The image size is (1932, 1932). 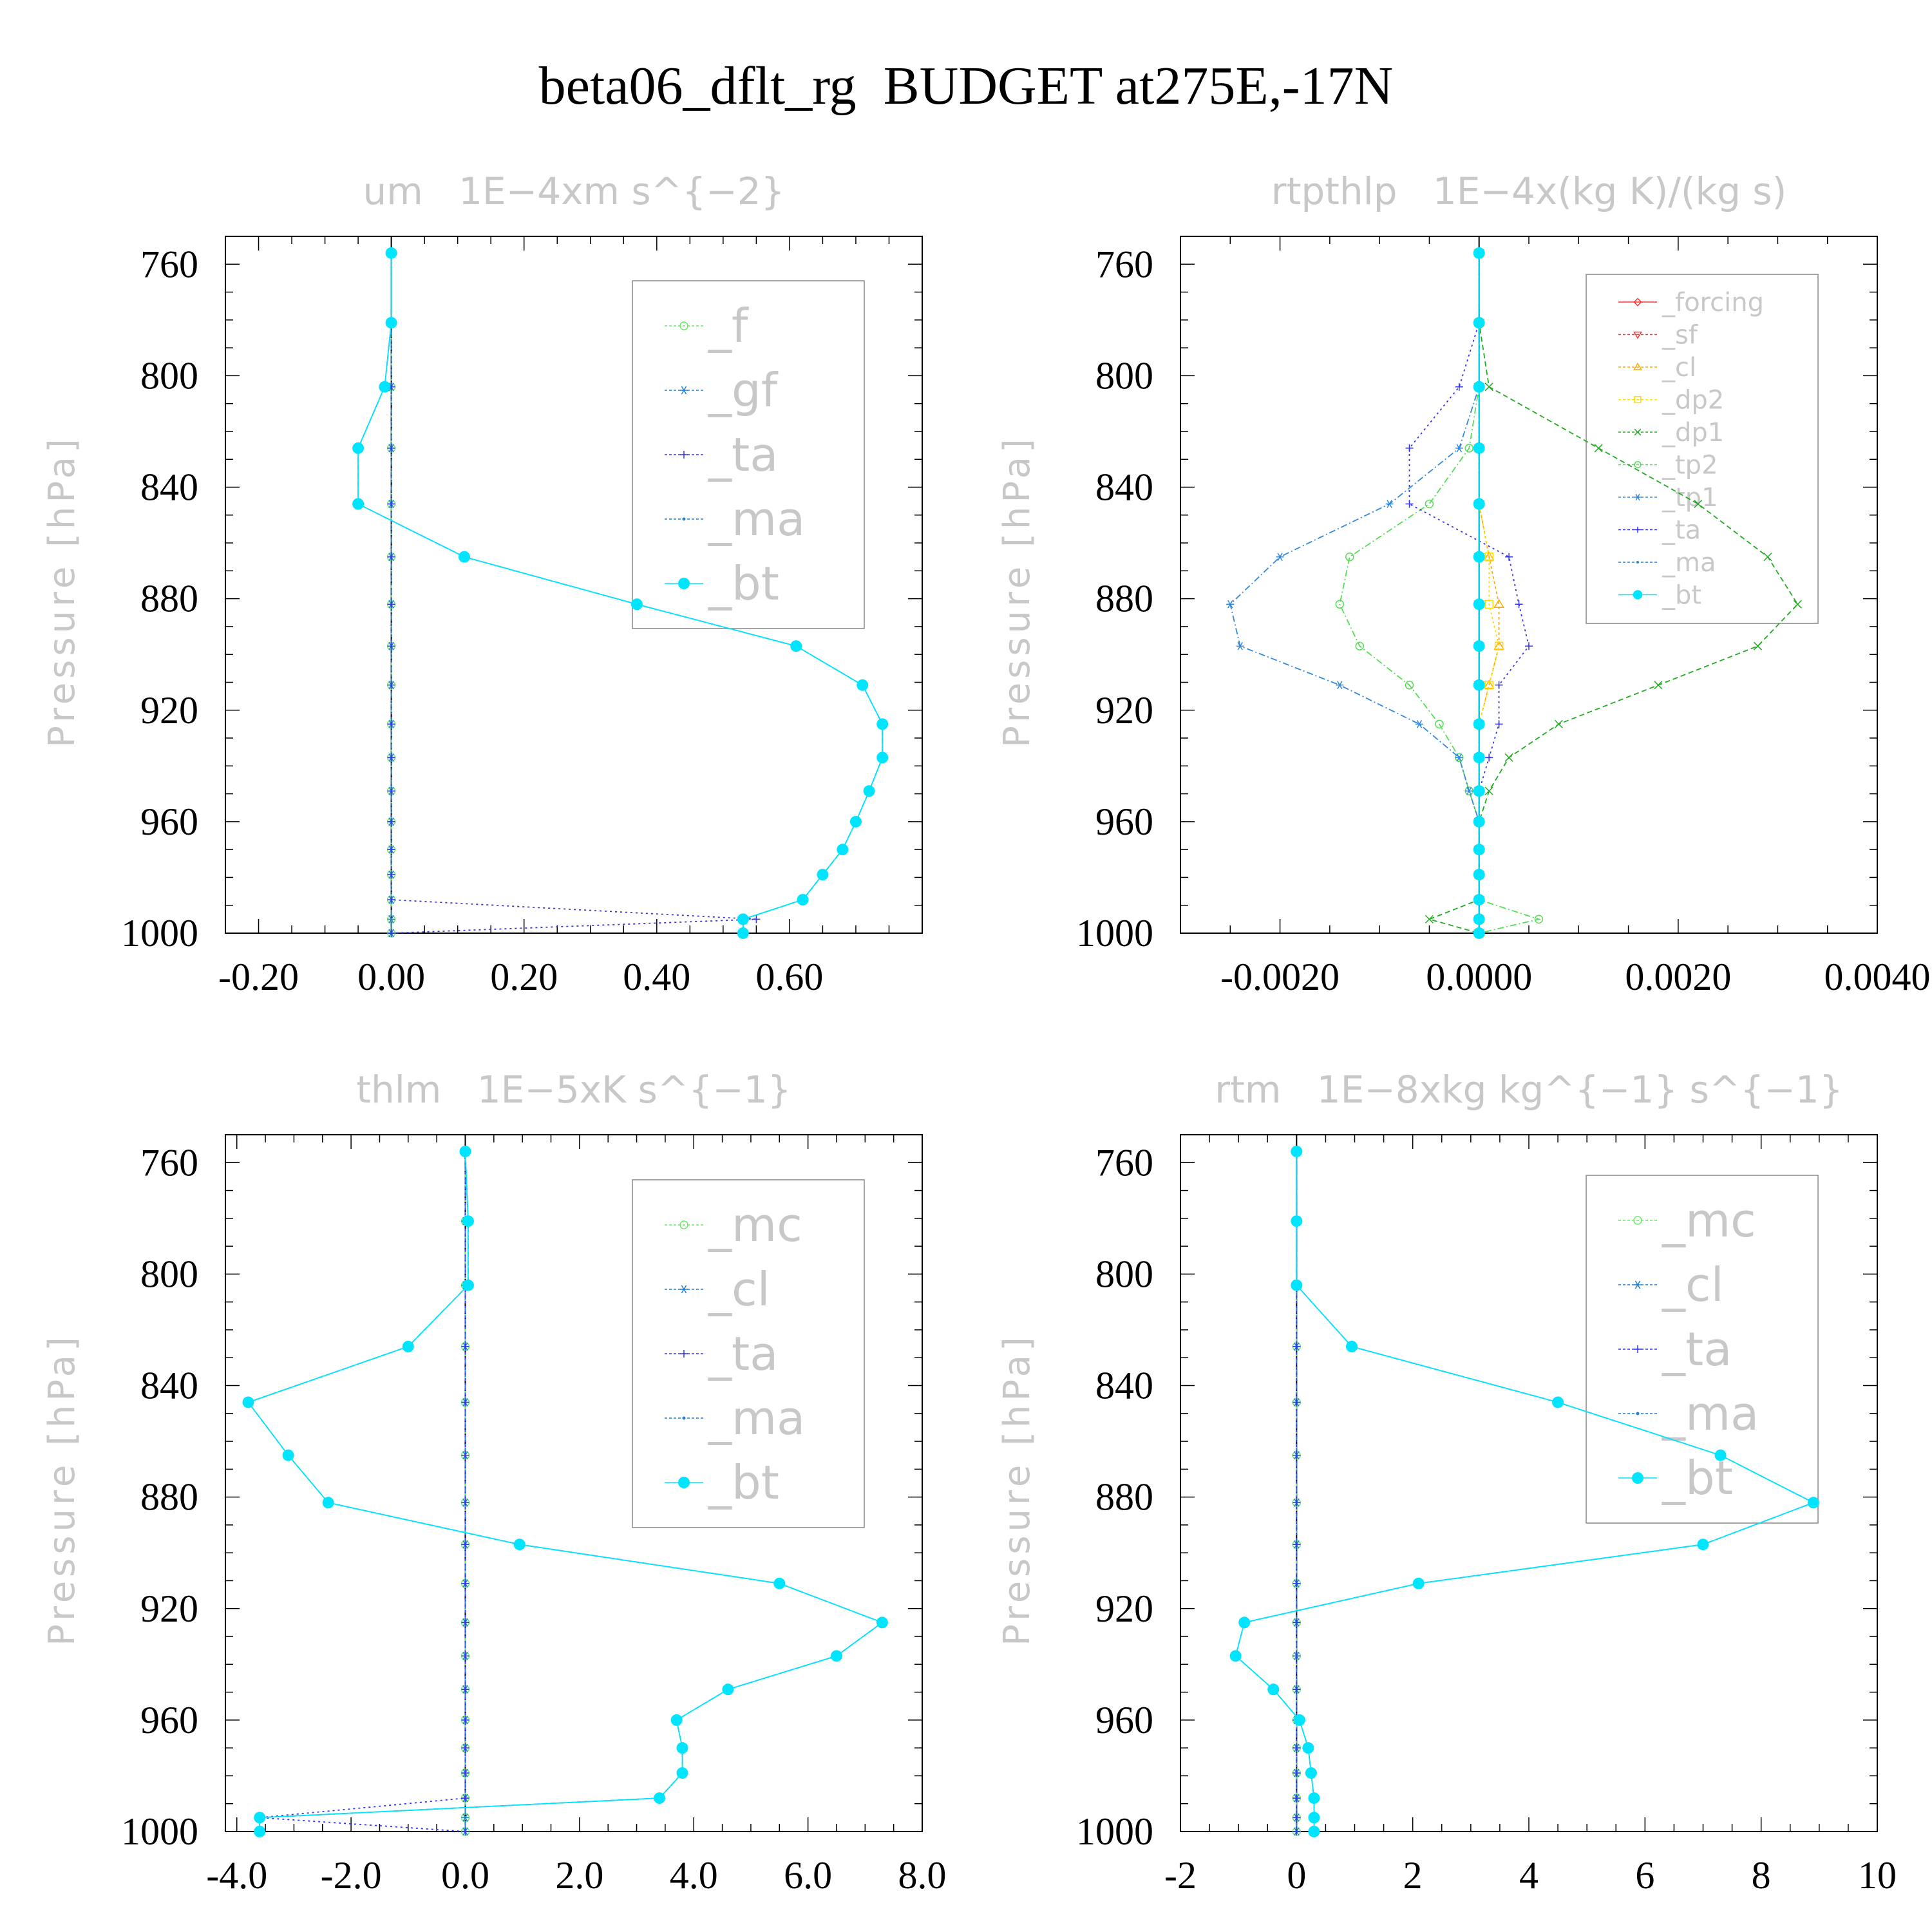 I want to click on y-tick-label: 840, so click(x=1124, y=487).